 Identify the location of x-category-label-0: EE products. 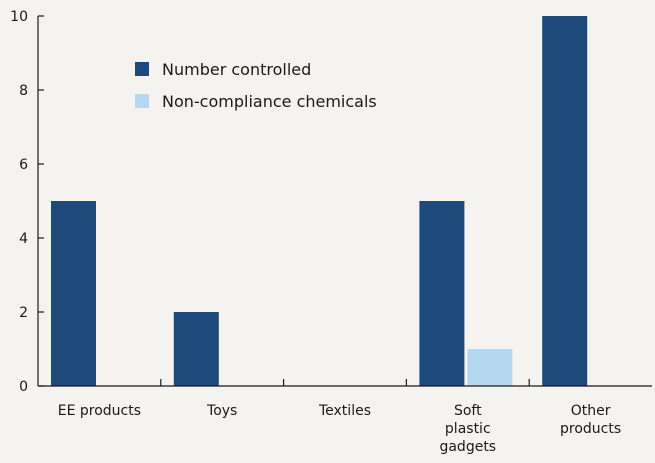
(99, 411).